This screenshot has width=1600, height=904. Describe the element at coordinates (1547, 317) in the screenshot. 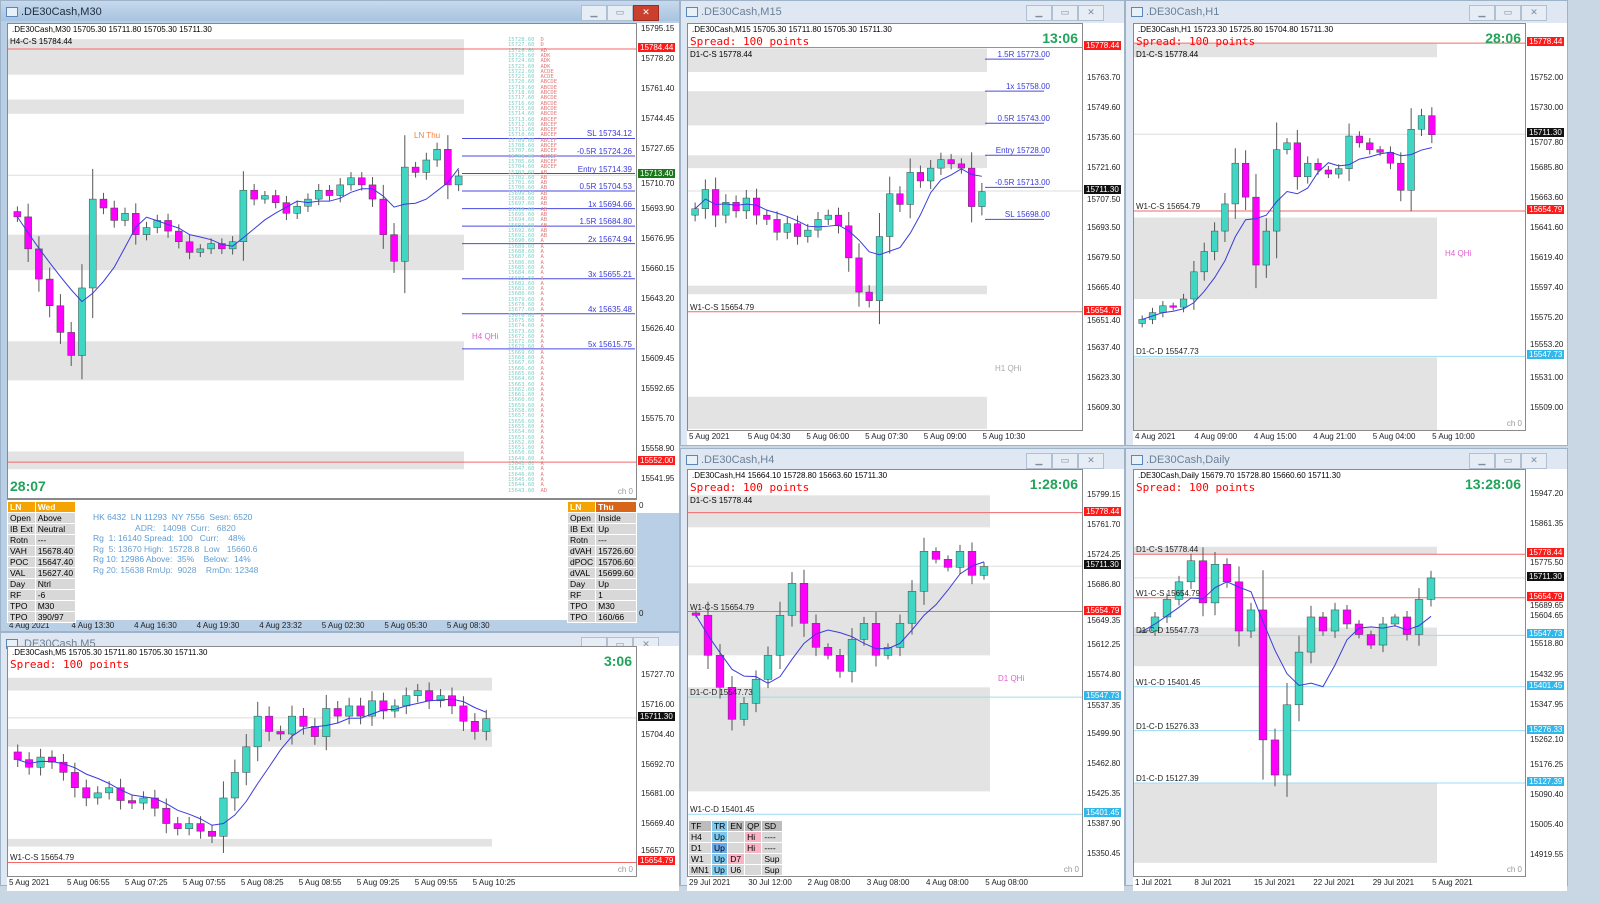

I see `price-tick: 15575.20` at that location.